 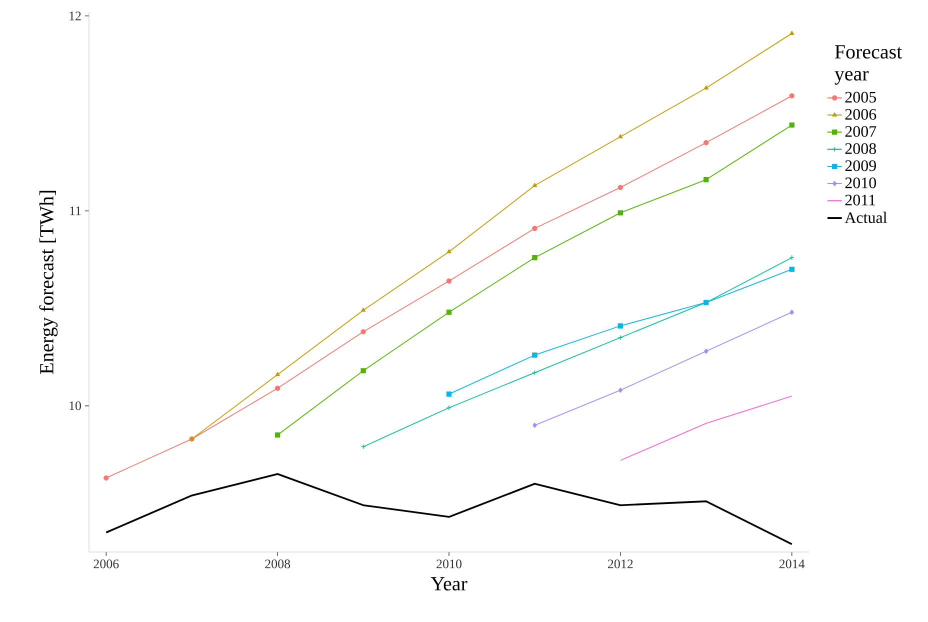 What do you see at coordinates (860, 183) in the screenshot?
I see `legend-label: 2010` at bounding box center [860, 183].